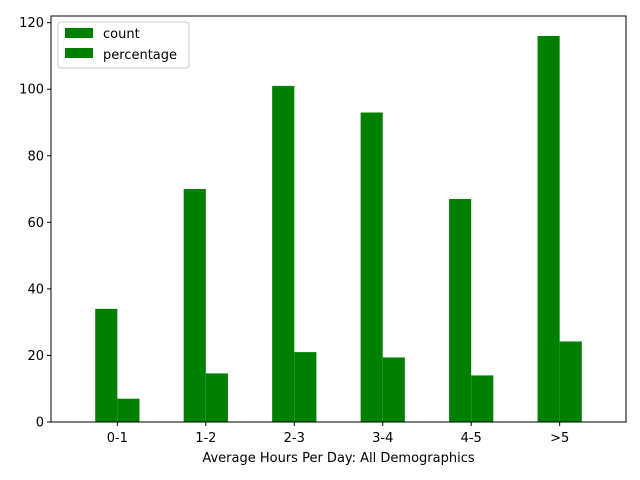 This screenshot has height=480, width=640. Describe the element at coordinates (79, 33) in the screenshot. I see `legend-swatch-count` at that location.